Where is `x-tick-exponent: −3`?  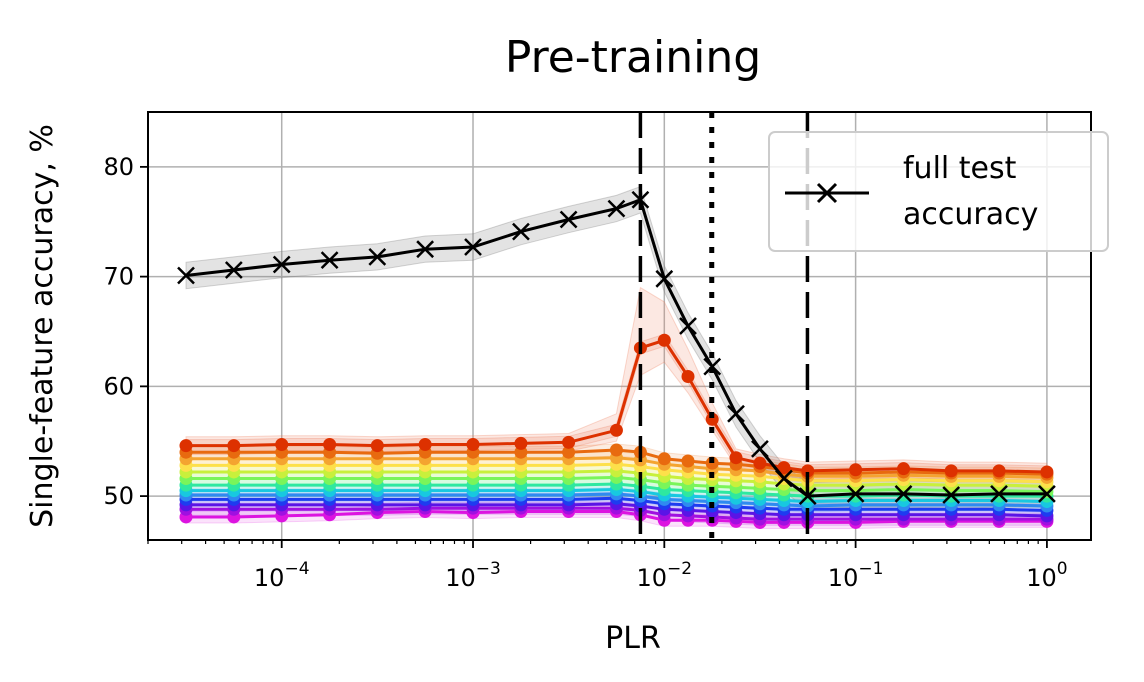
x-tick-exponent: −3 is located at coordinates (488, 569).